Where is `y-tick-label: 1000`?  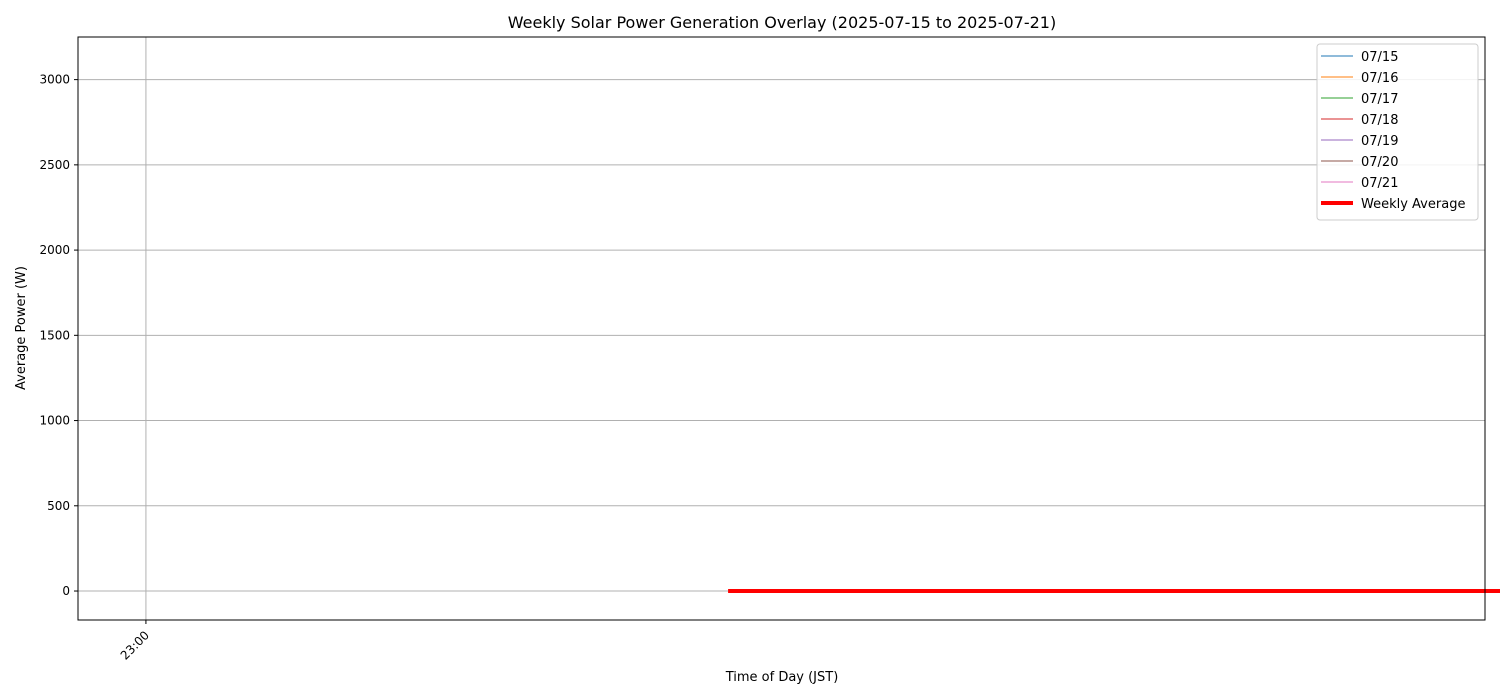
y-tick-label: 1000 is located at coordinates (54, 421).